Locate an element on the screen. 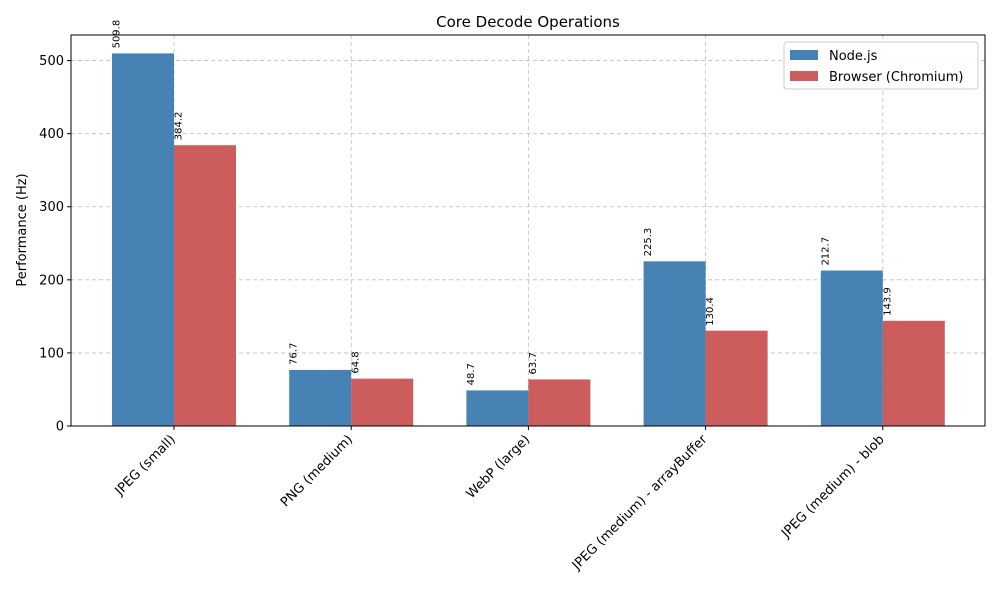 This screenshot has width=1000, height=600. legend: Node.js Browser (Chromium) is located at coordinates (881, 65).